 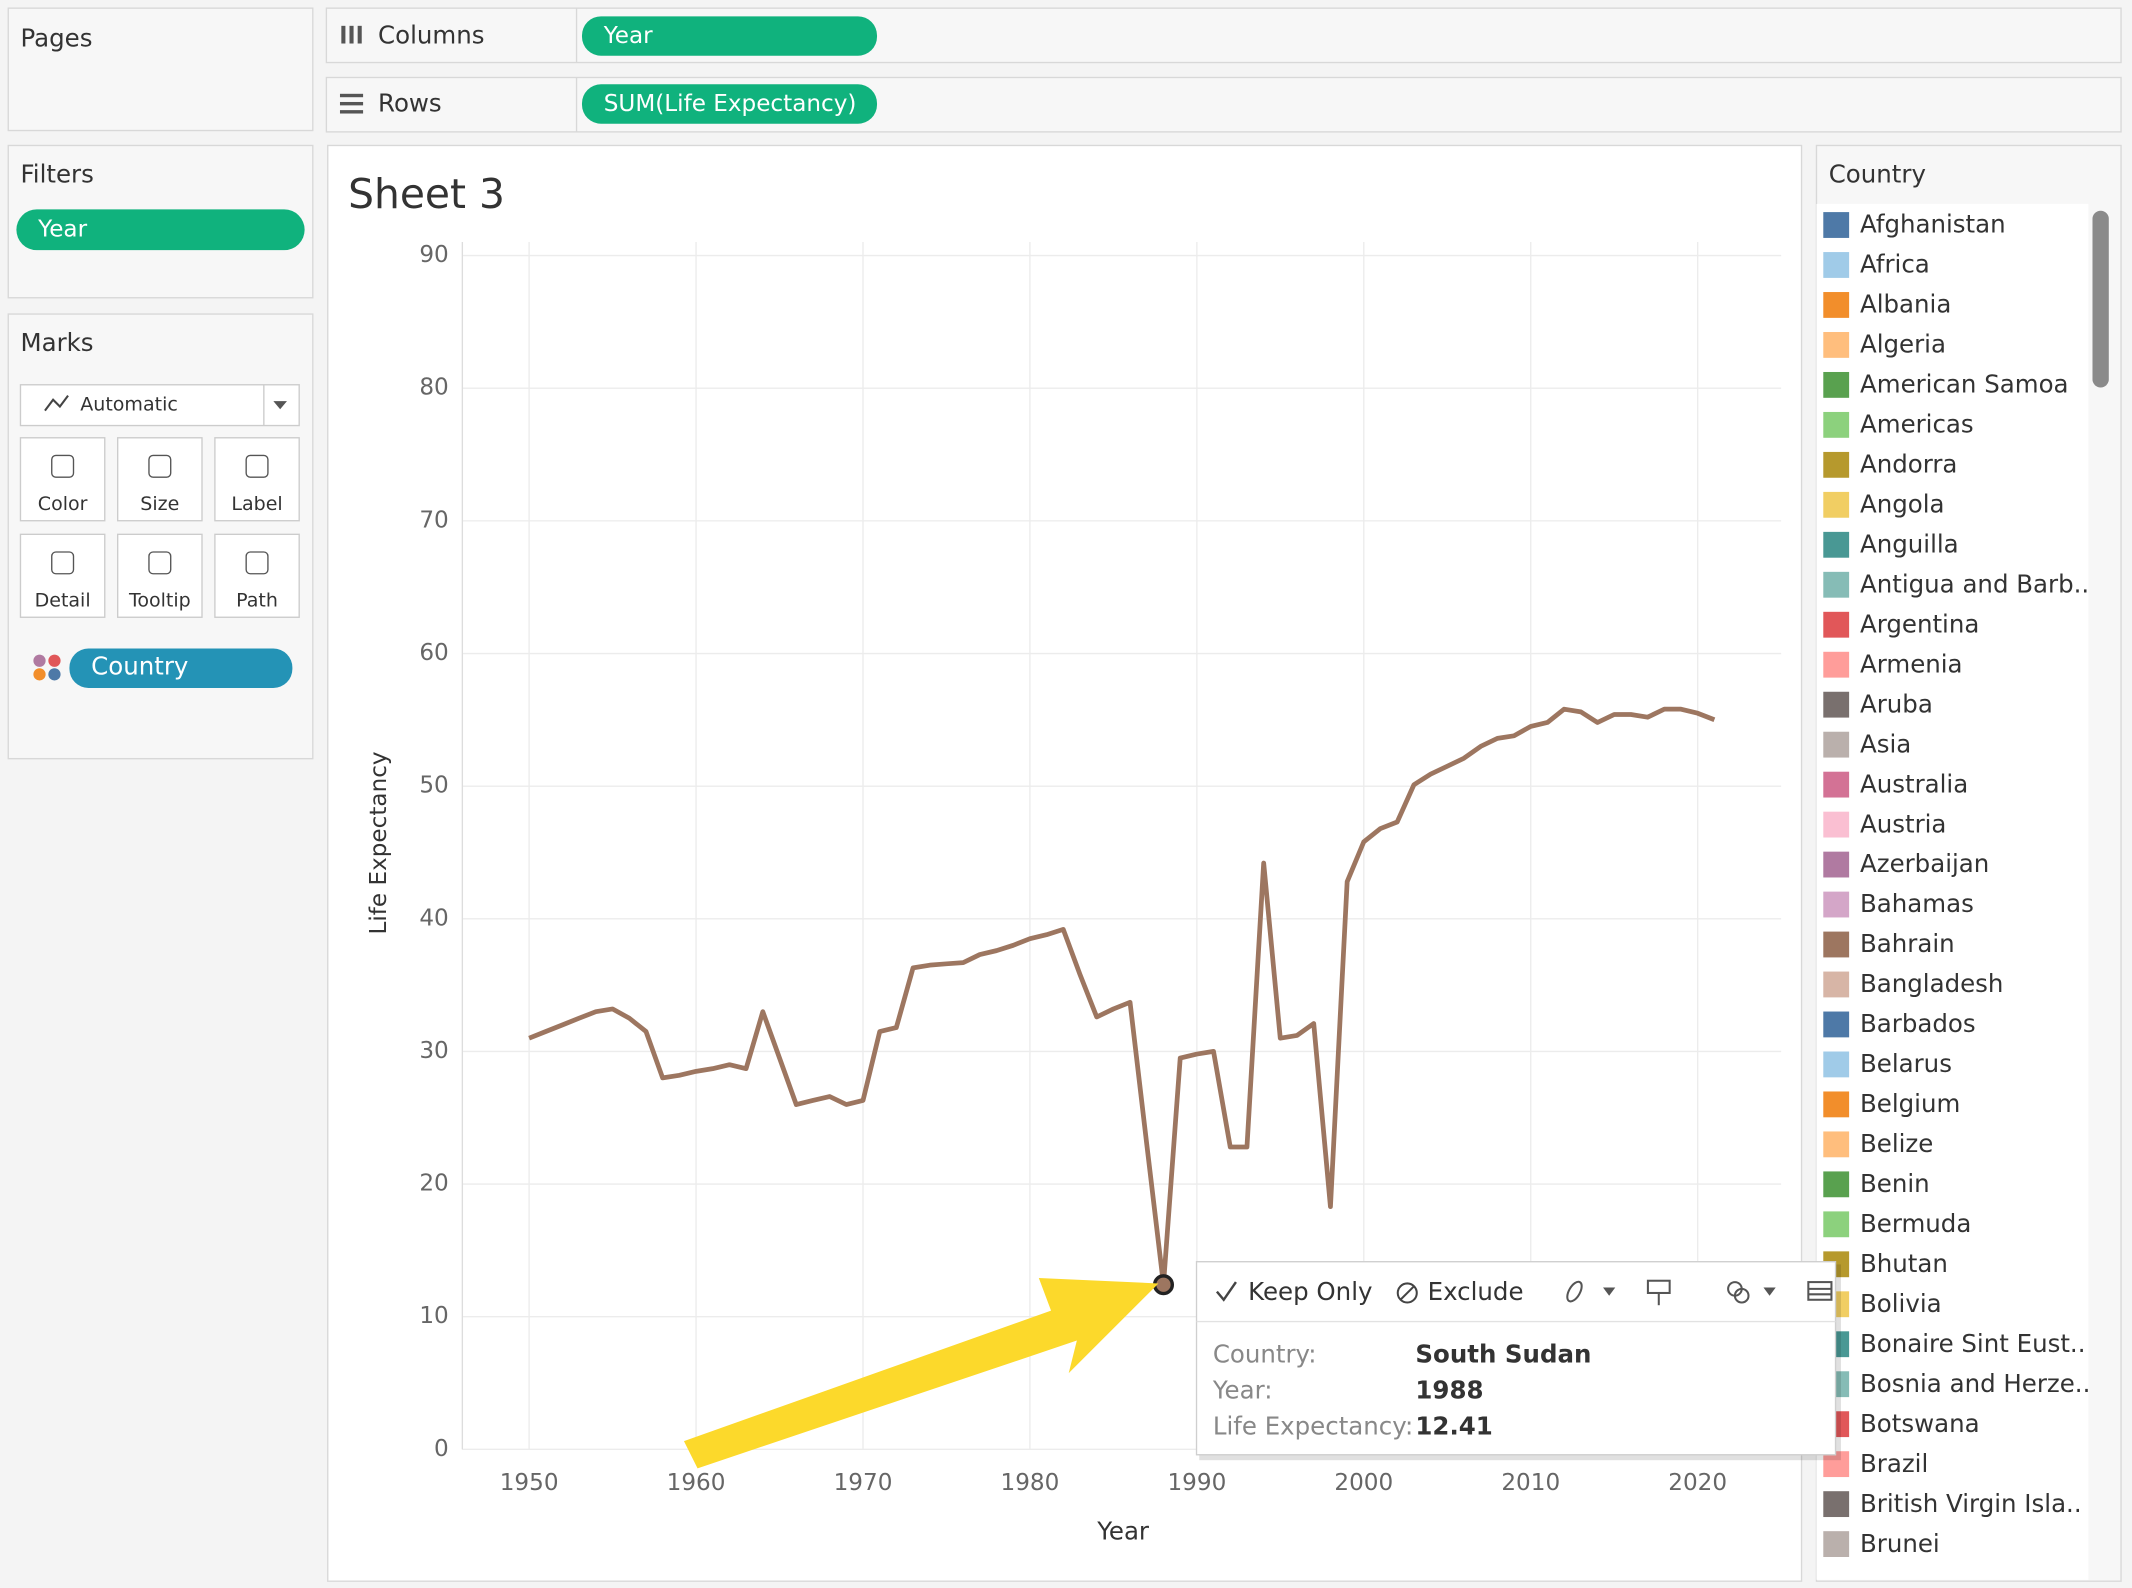 What do you see at coordinates (1910, 1103) in the screenshot?
I see `legend-label: Belgium` at bounding box center [1910, 1103].